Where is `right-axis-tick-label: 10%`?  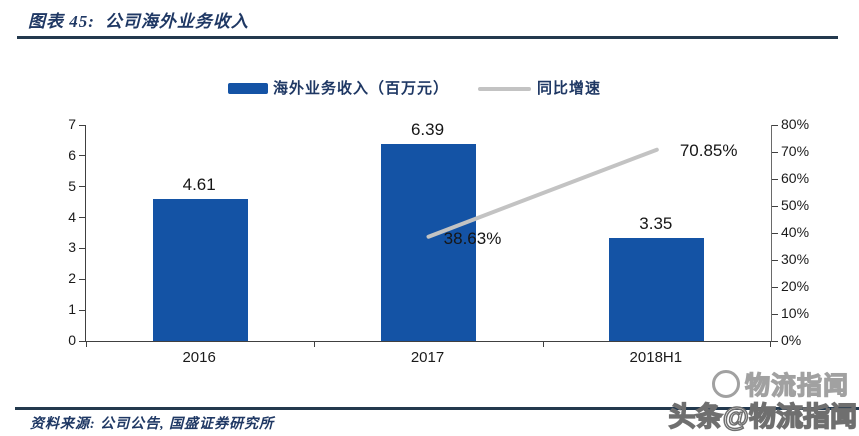
right-axis-tick-label: 10% is located at coordinates (795, 313).